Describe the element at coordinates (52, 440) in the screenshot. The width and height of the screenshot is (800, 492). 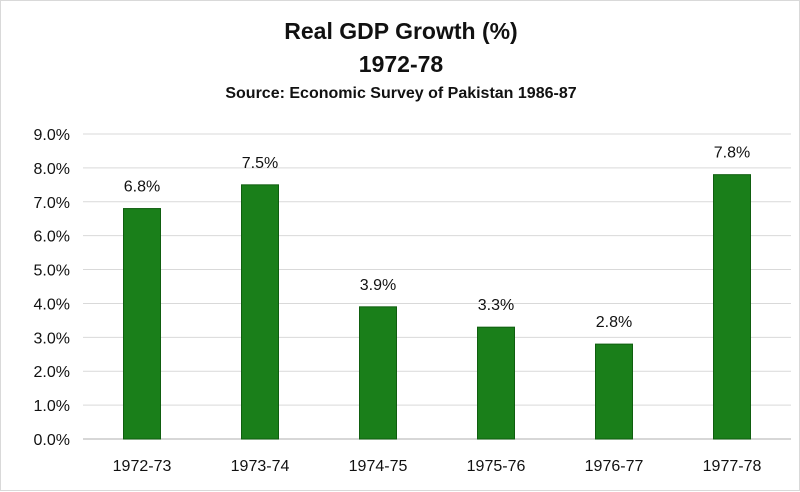
I see `y-tick-label: 0.0%` at that location.